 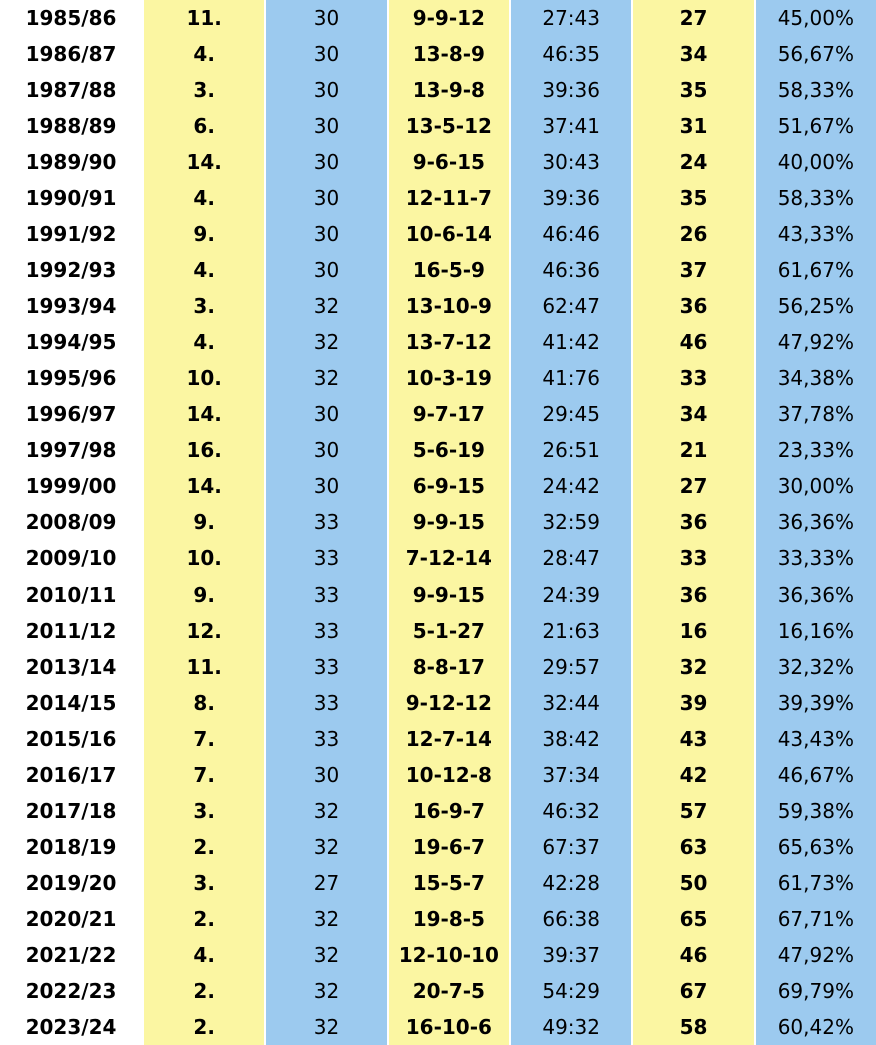 What do you see at coordinates (693, 270) in the screenshot?
I see `points-cell: 37` at bounding box center [693, 270].